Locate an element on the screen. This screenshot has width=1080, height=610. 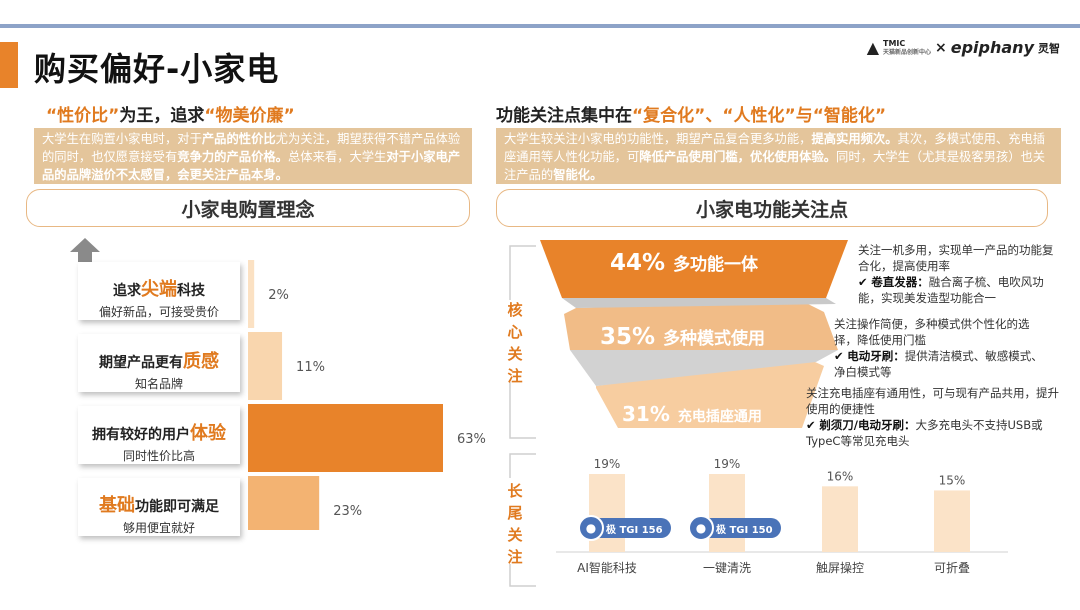
category-label: 一键清洗 is located at coordinates (727, 568).